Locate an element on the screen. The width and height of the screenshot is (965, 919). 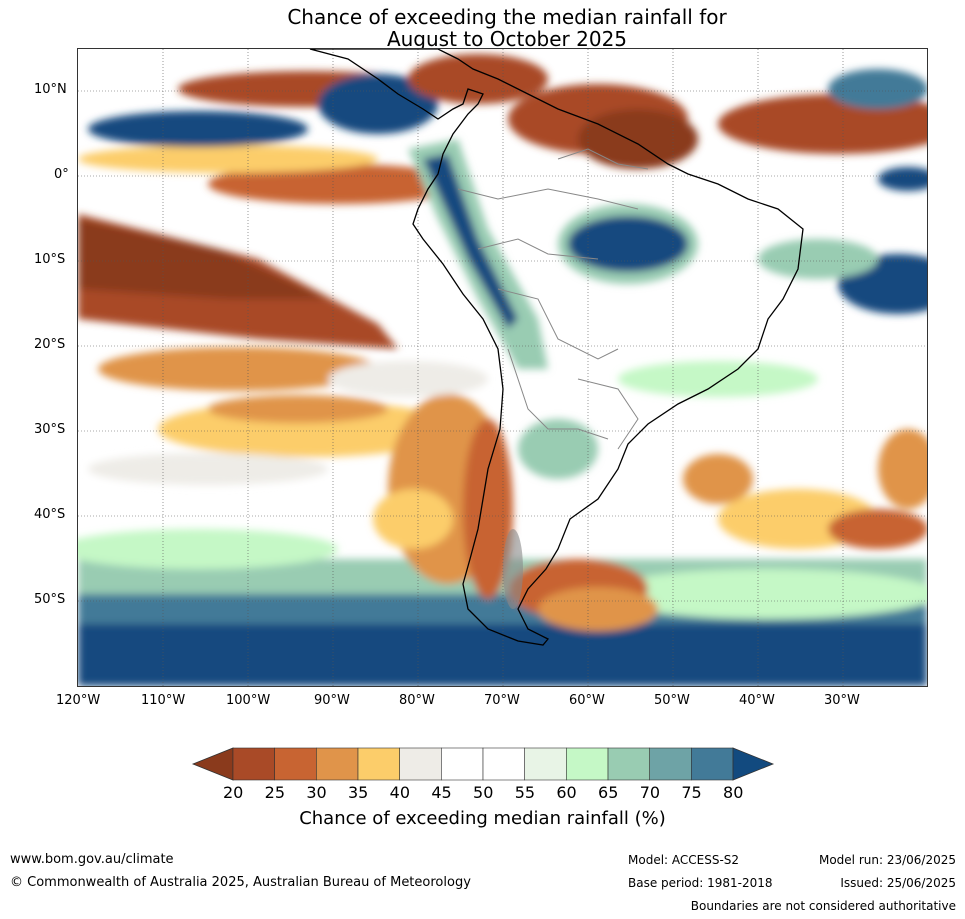
colorbar-tick-label: 30 is located at coordinates (316, 792).